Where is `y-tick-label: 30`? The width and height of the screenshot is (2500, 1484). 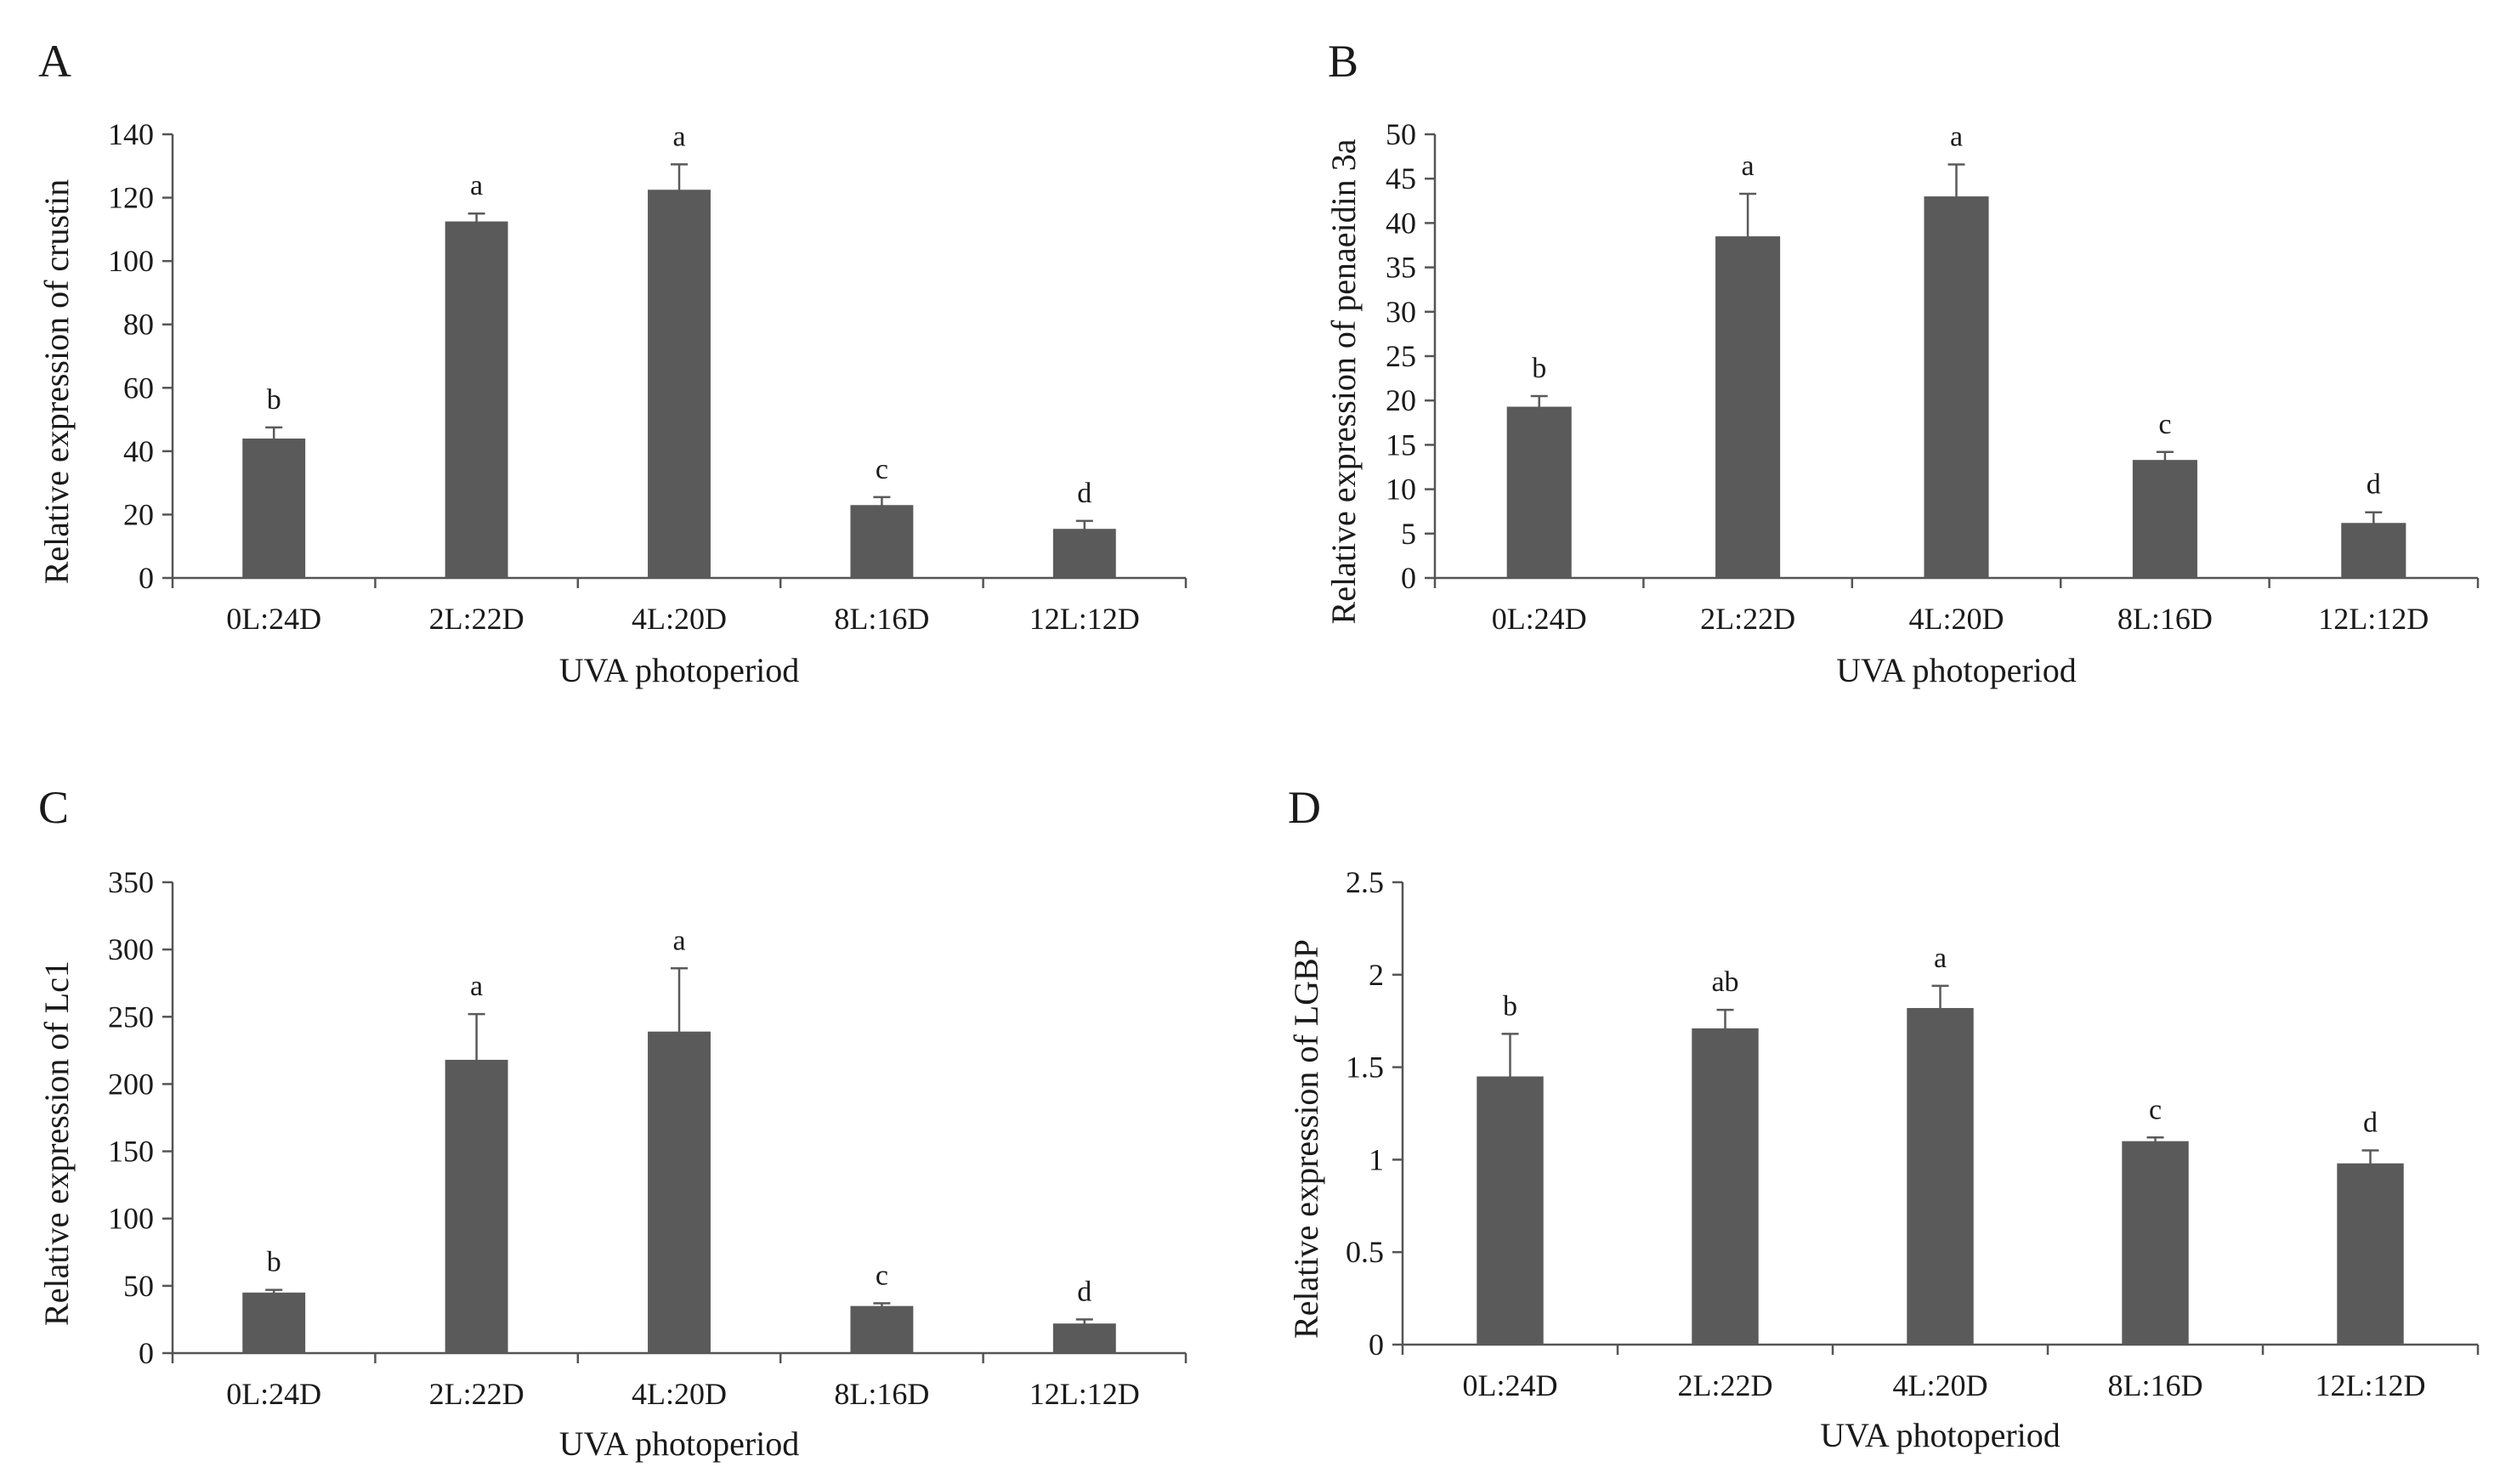
y-tick-label: 30 is located at coordinates (1401, 312).